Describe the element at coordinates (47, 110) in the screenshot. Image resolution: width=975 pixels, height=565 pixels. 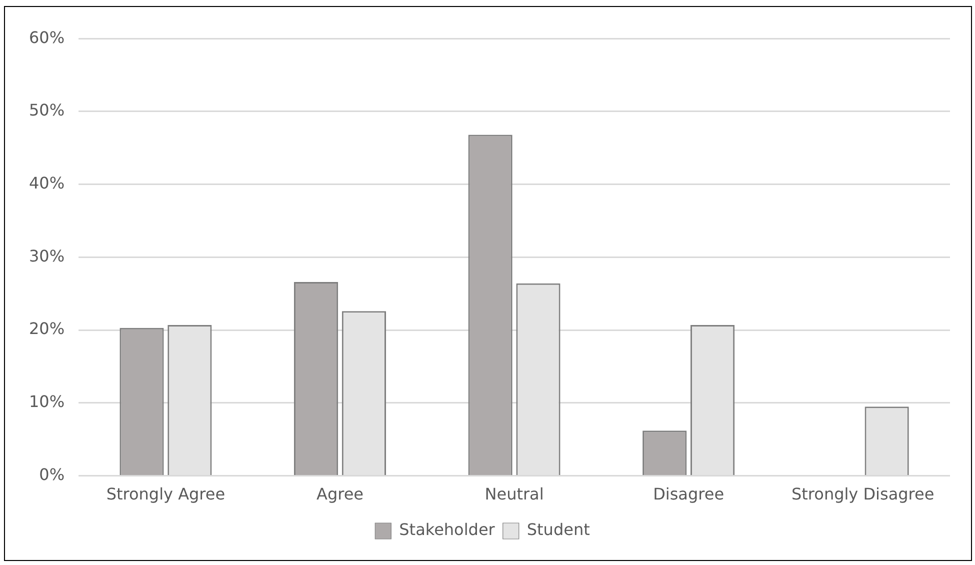
I see `y-tick-label: 50%` at that location.